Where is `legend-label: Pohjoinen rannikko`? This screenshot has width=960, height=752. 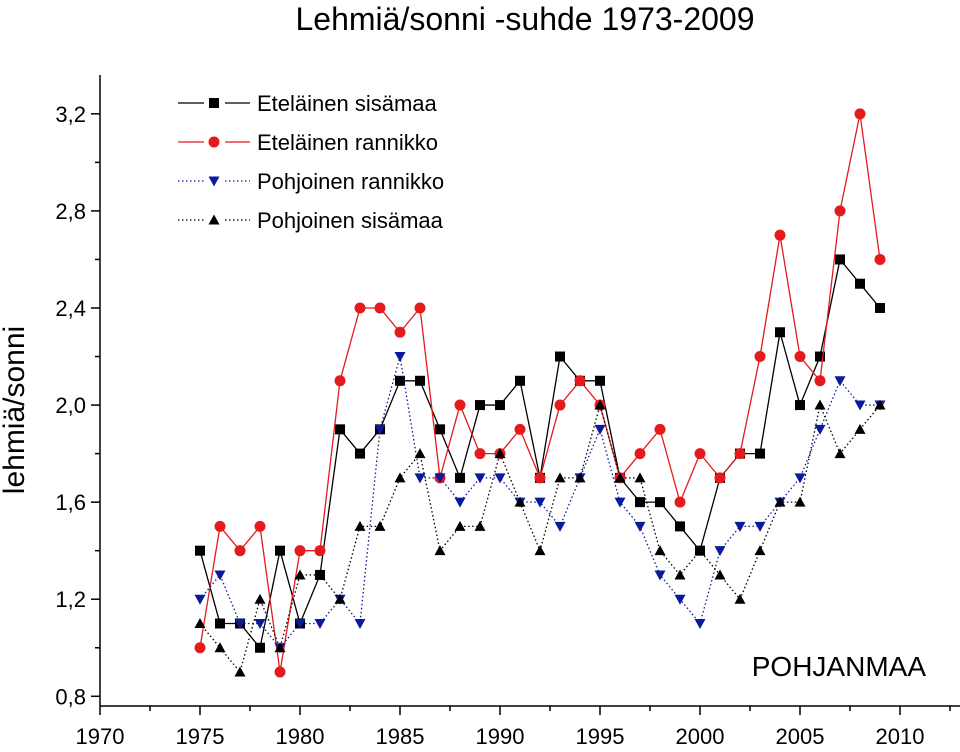 legend-label: Pohjoinen rannikko is located at coordinates (350, 181).